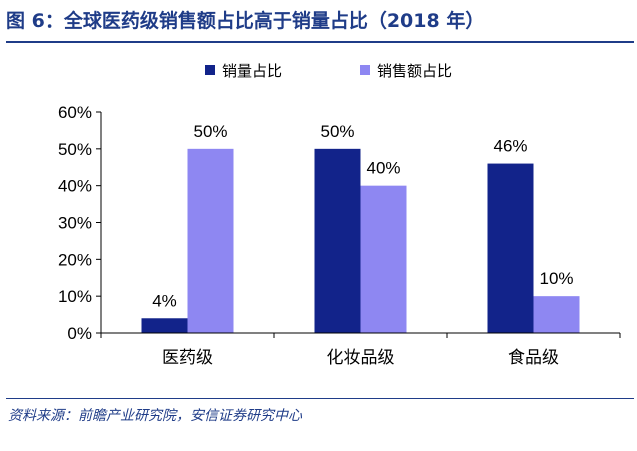  I want to click on legend-item: 销售额占比, so click(406, 71).